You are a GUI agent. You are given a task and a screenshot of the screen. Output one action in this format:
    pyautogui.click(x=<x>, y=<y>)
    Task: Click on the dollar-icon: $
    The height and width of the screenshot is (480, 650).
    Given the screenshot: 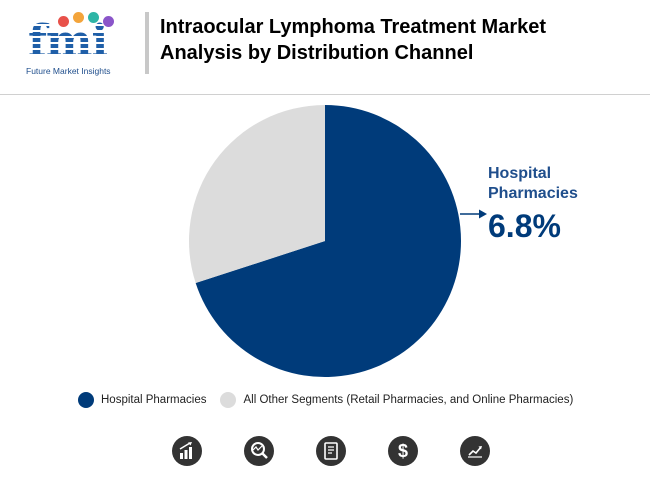 What is the action you would take?
    pyautogui.click(x=403, y=451)
    